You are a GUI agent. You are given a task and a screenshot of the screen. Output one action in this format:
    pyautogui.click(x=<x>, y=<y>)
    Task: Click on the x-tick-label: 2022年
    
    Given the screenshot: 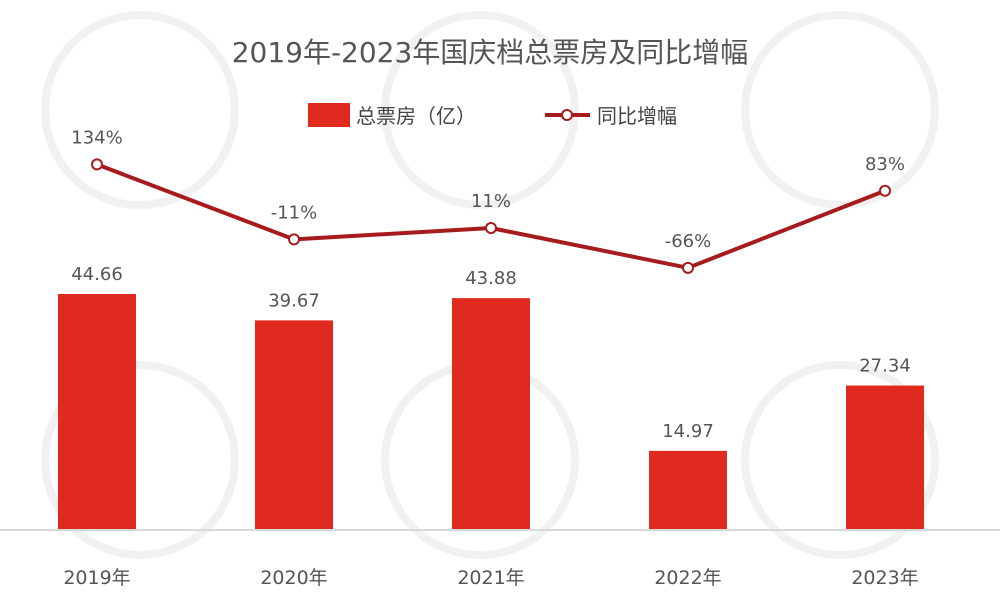 What is the action you would take?
    pyautogui.click(x=687, y=578)
    